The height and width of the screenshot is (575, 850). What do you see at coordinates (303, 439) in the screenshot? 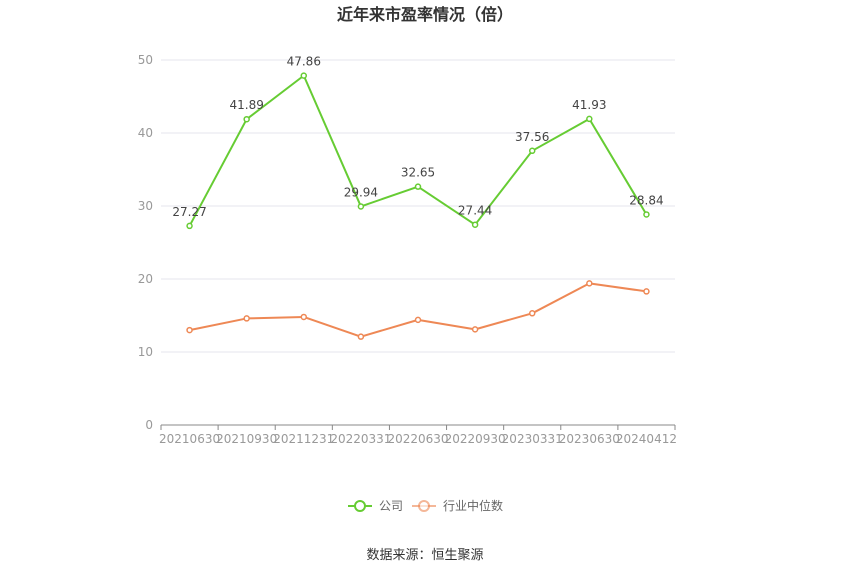
I see `x-tick-label: 20211231` at bounding box center [303, 439].